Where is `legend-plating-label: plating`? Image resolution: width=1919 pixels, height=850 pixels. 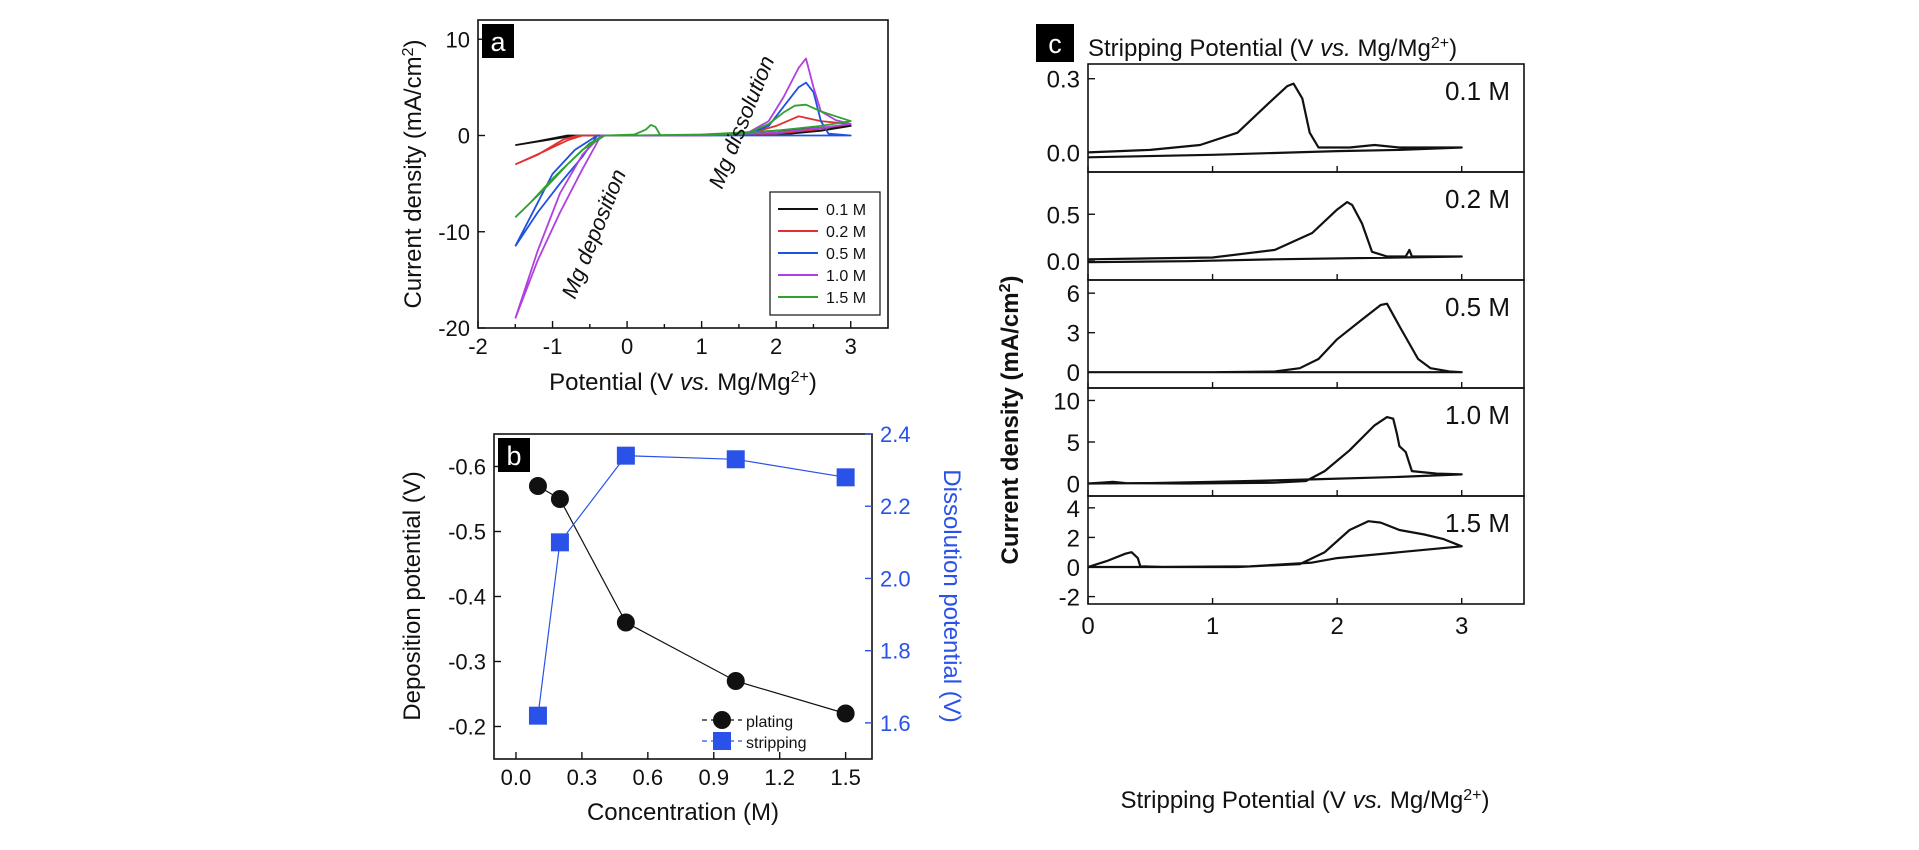
legend-plating-label: plating is located at coordinates (769, 722).